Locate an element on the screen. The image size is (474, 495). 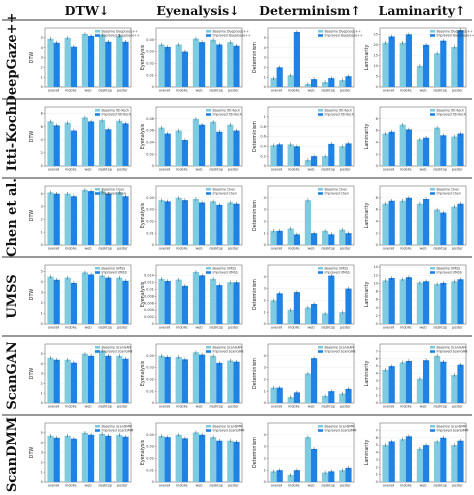
y-tick-label: 0.006 is located at coordinates (149, 303).